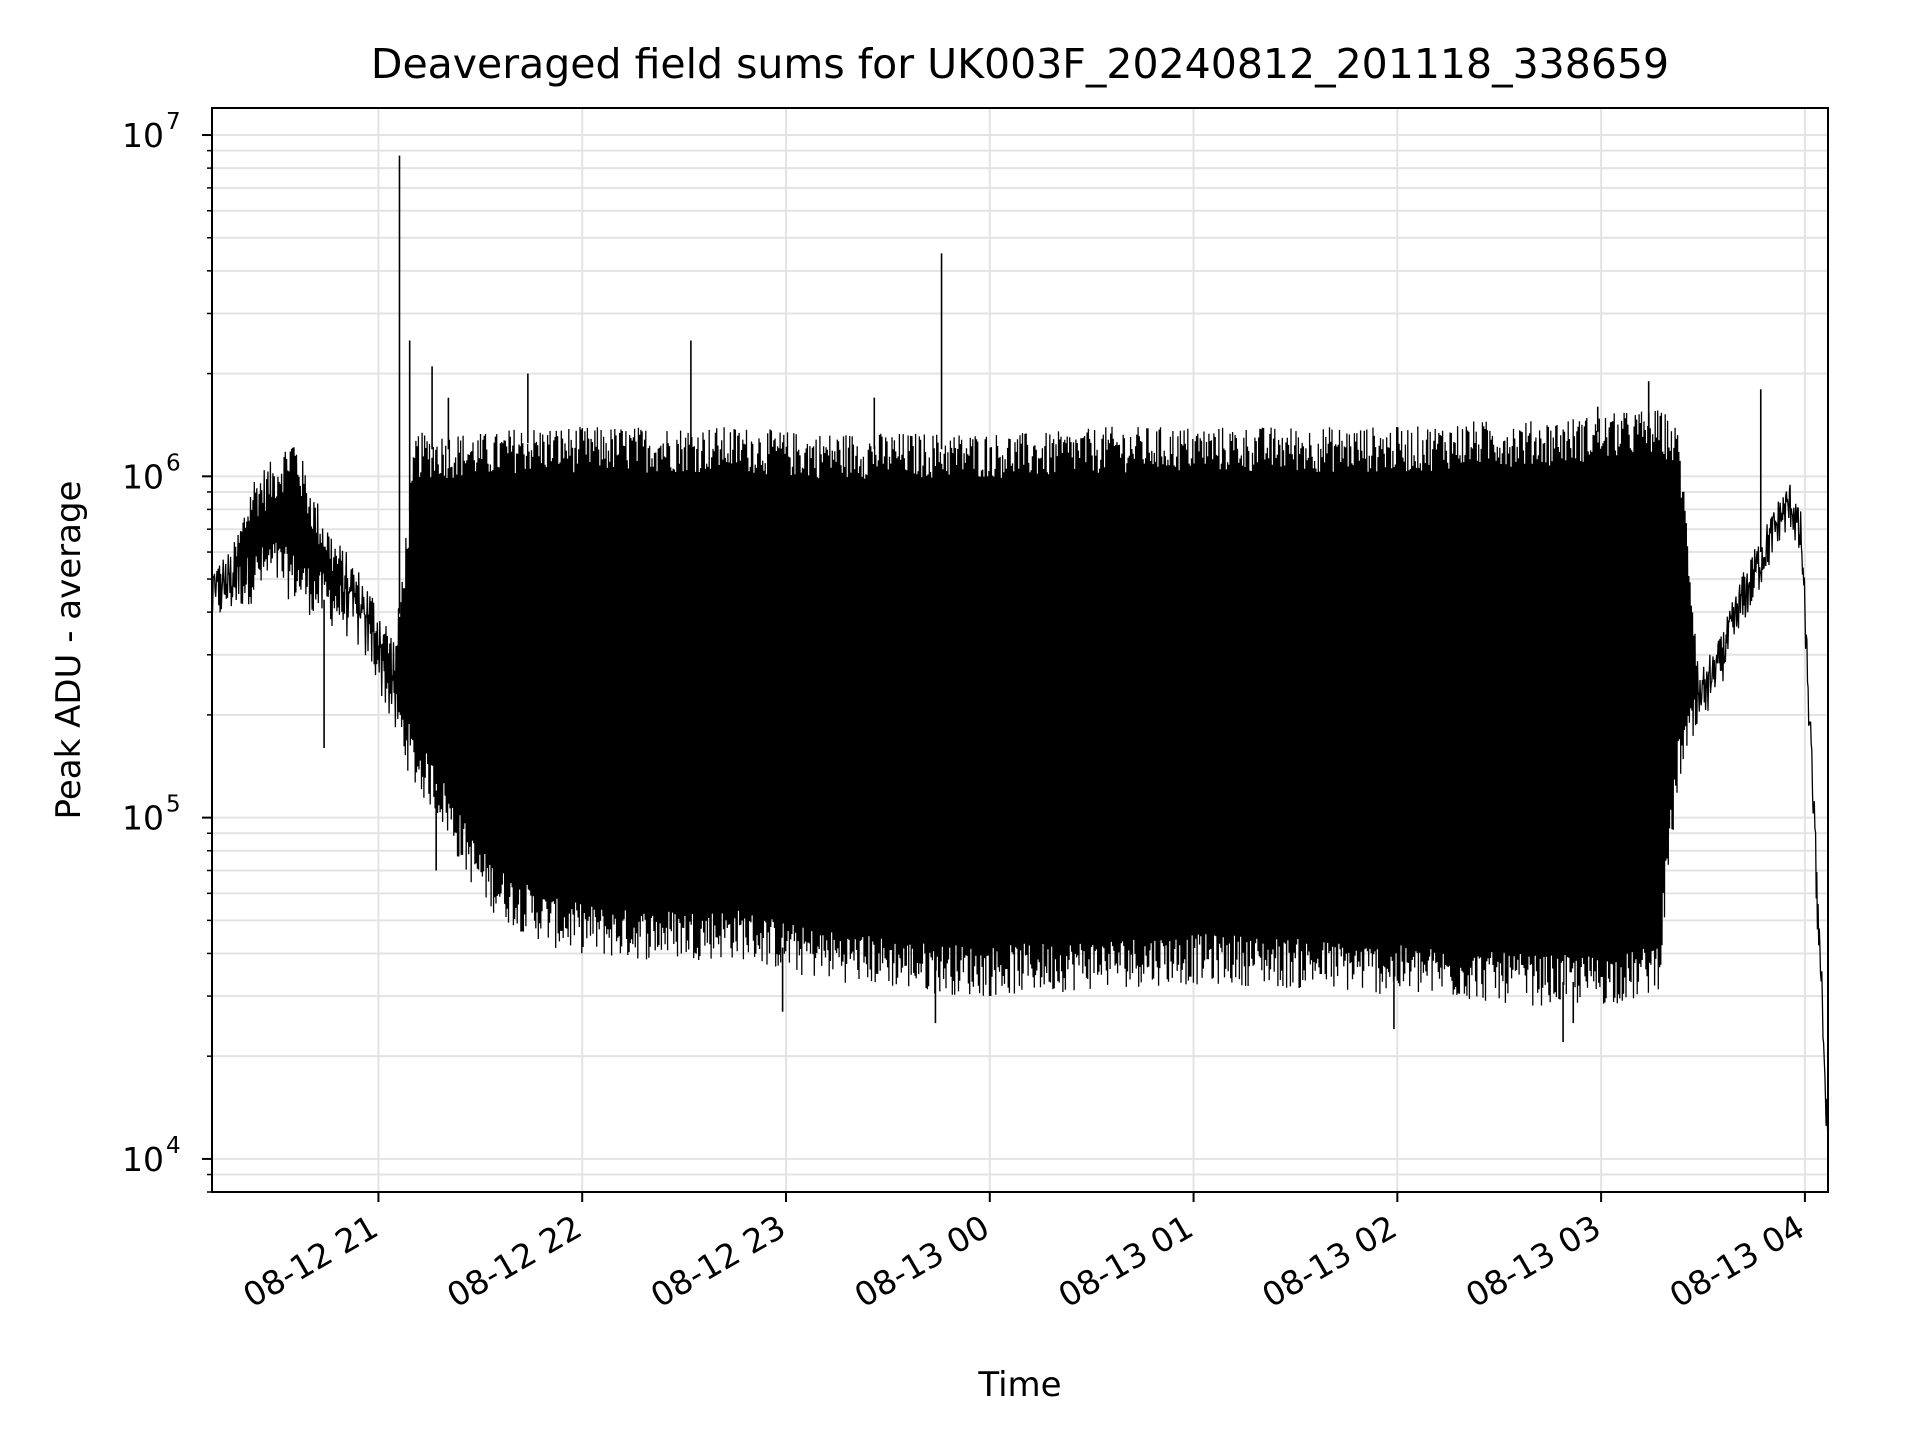 The width and height of the screenshot is (1920, 1440). What do you see at coordinates (173, 805) in the screenshot?
I see `y-tick-exponent: 5` at bounding box center [173, 805].